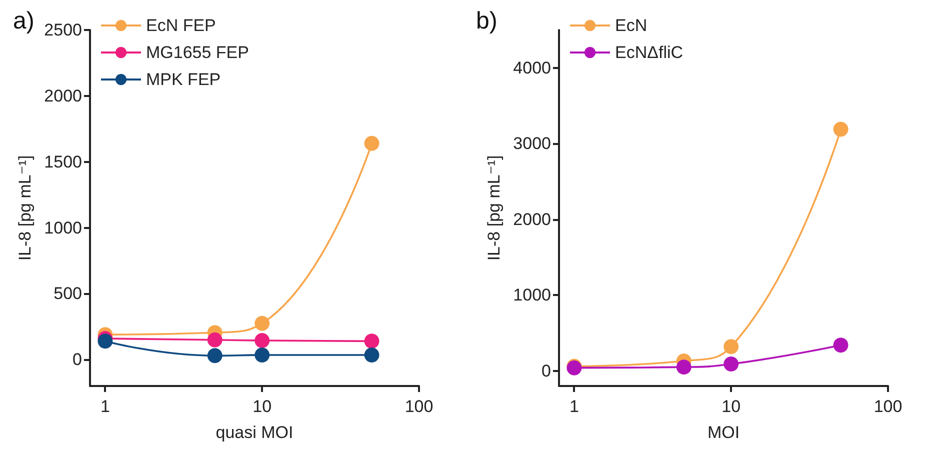  What do you see at coordinates (181, 25) in the screenshot?
I see `legend-label: EcN FEP` at bounding box center [181, 25].